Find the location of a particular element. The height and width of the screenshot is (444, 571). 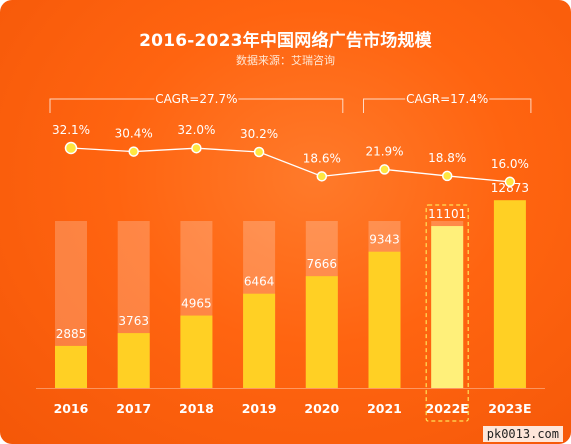

growth-rate-label: 32.0% is located at coordinates (196, 130).